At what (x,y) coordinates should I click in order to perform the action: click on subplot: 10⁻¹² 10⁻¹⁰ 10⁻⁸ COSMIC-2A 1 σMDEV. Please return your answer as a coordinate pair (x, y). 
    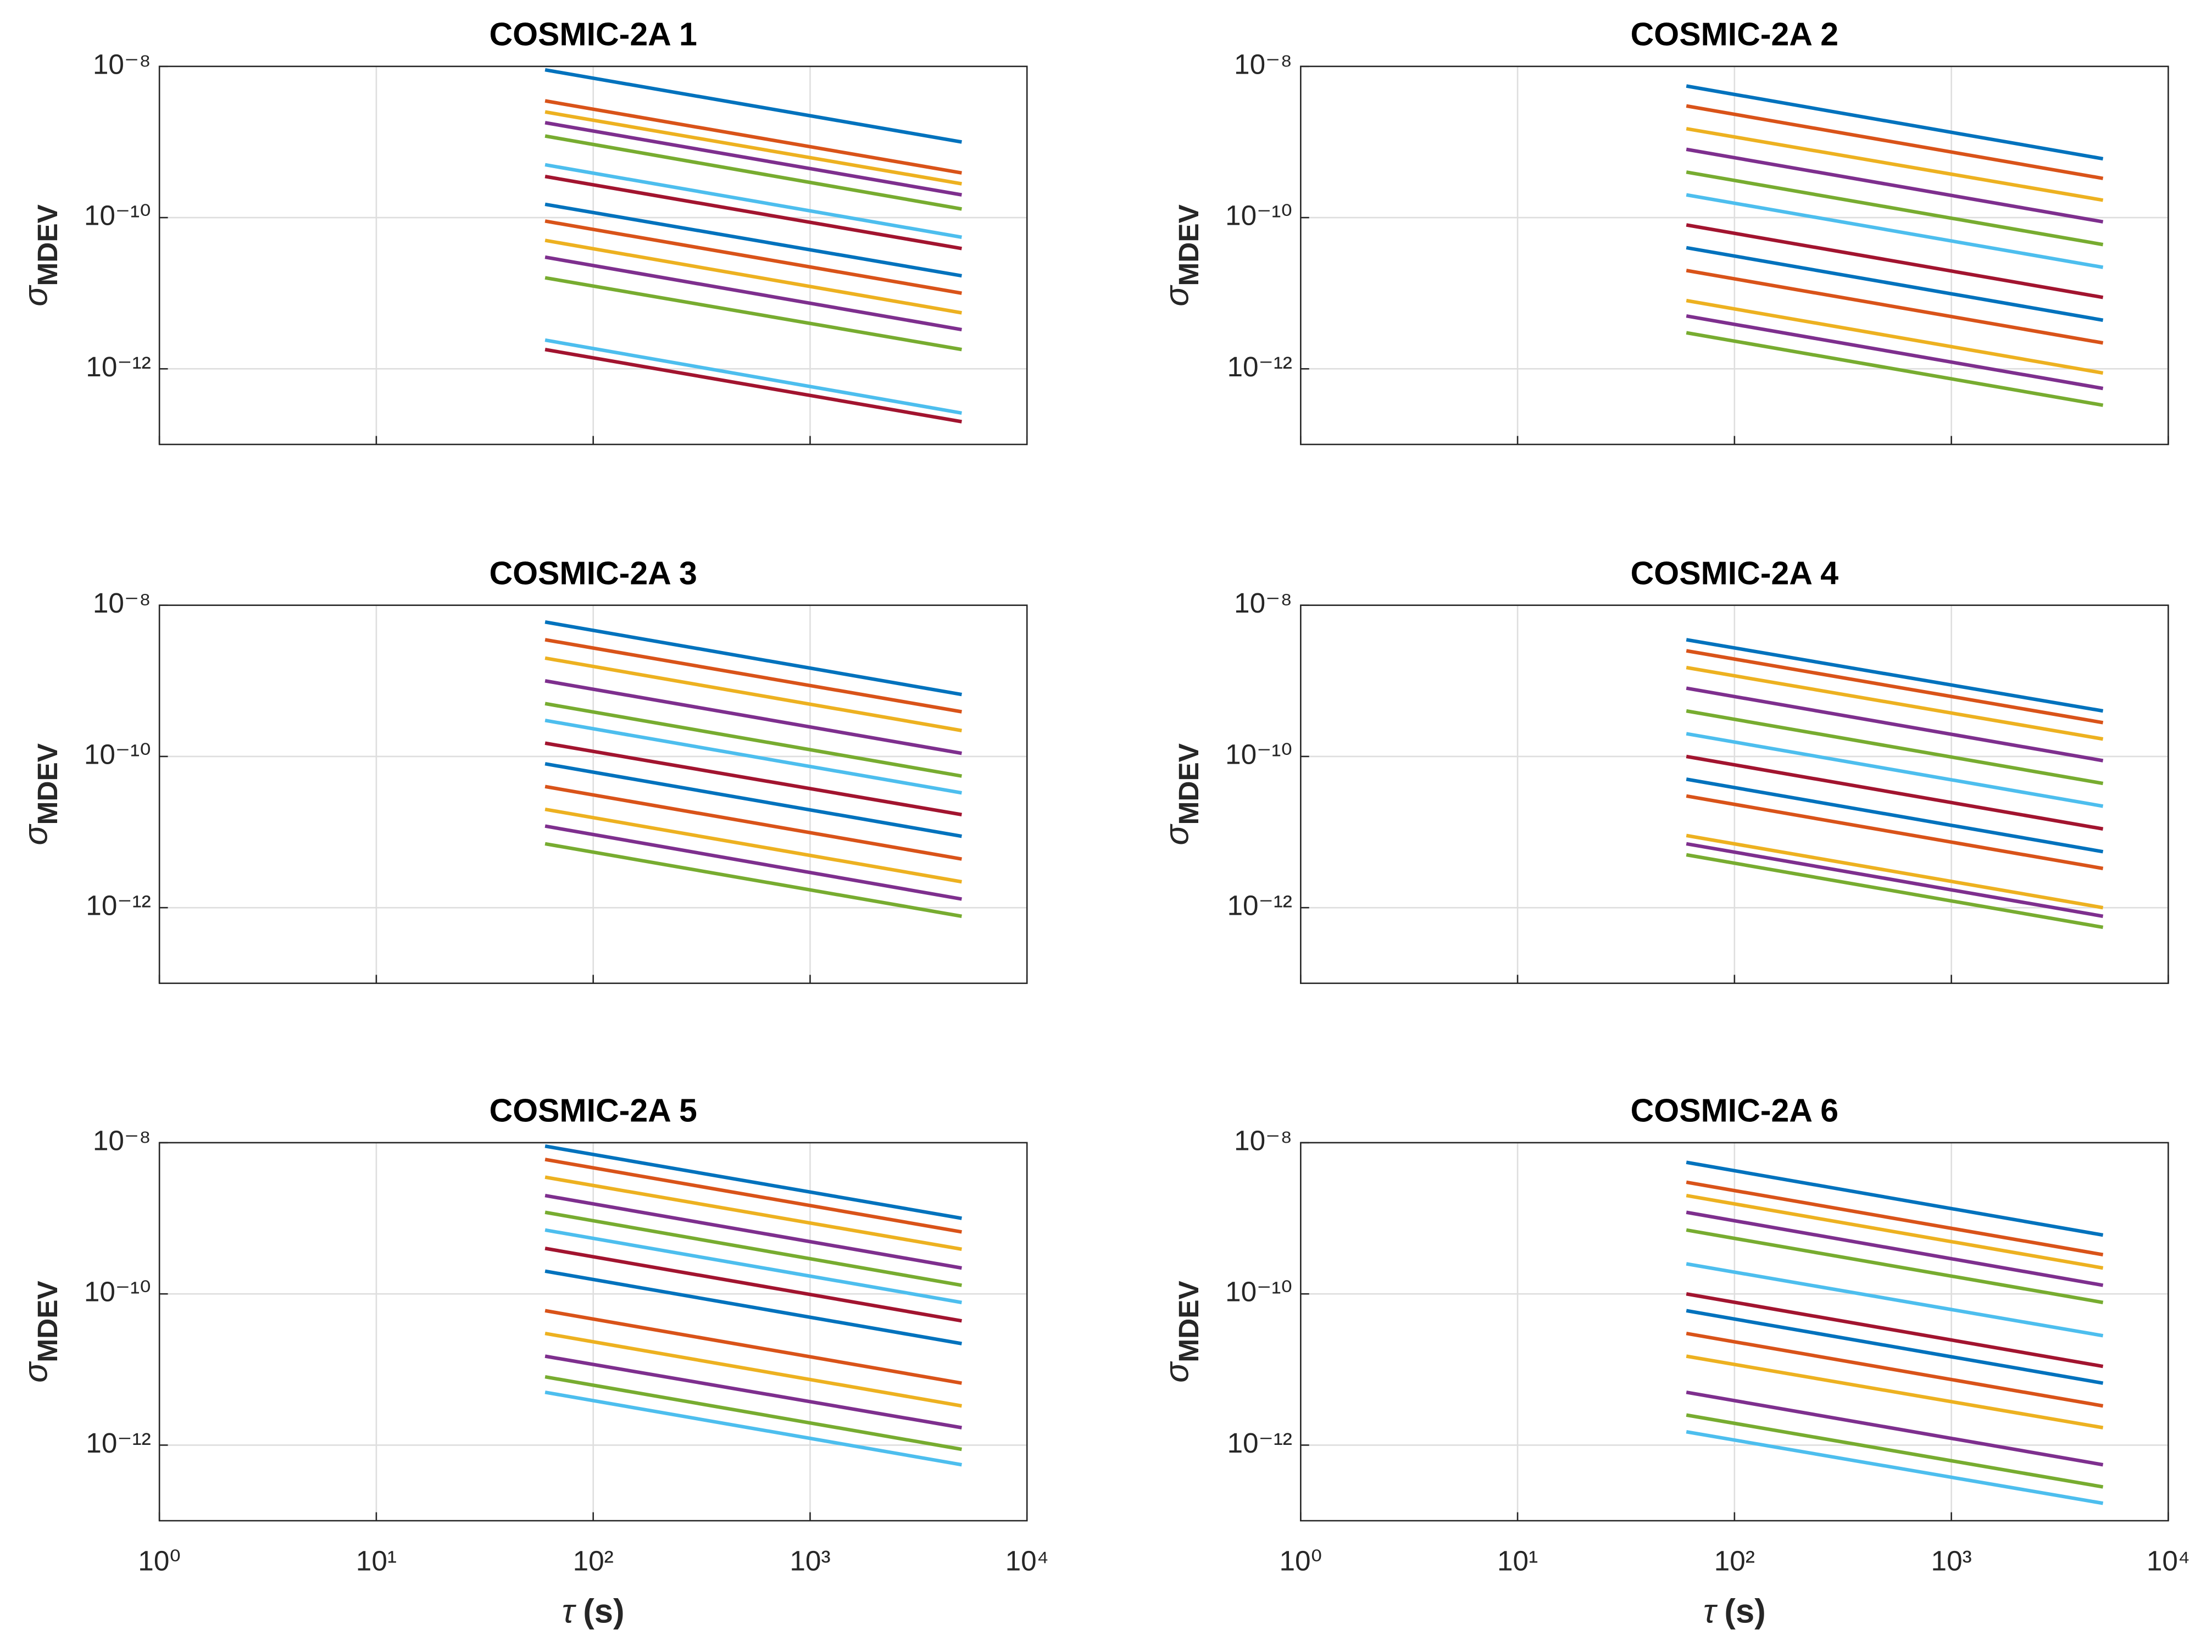
    Looking at the image, I should click on (522, 231).